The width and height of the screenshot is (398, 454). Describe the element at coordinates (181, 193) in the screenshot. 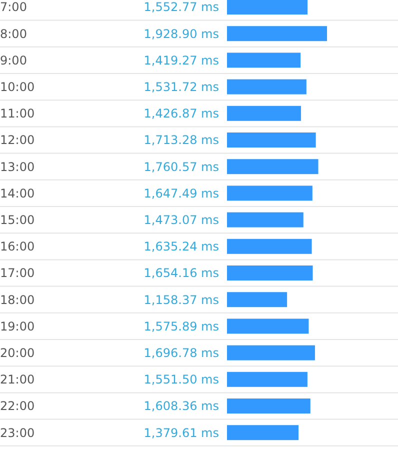

I see `data-label: 1,647.49 ms` at that location.